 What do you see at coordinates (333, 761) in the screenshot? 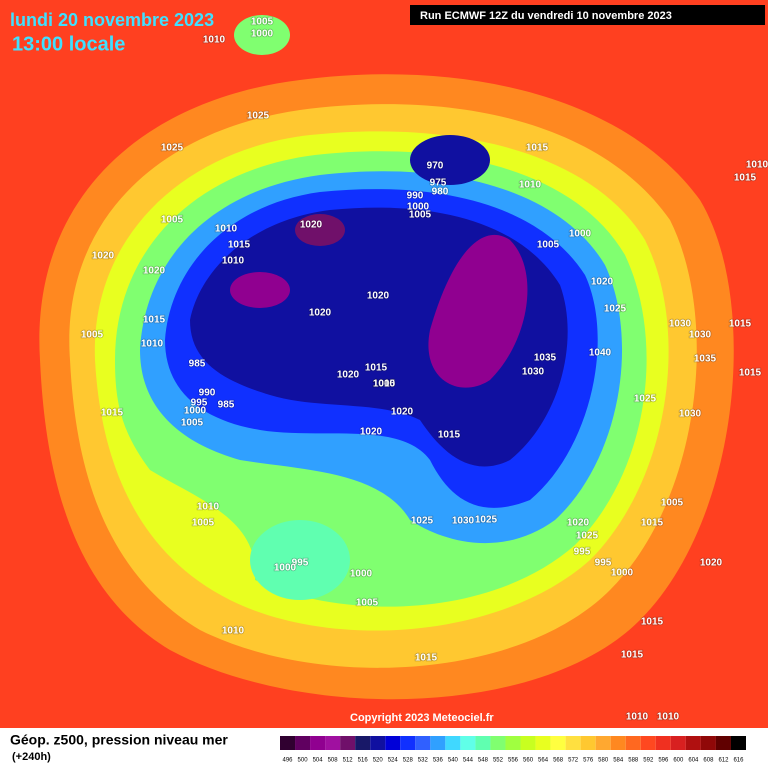
I see `colorbar-label: 508` at bounding box center [333, 761].